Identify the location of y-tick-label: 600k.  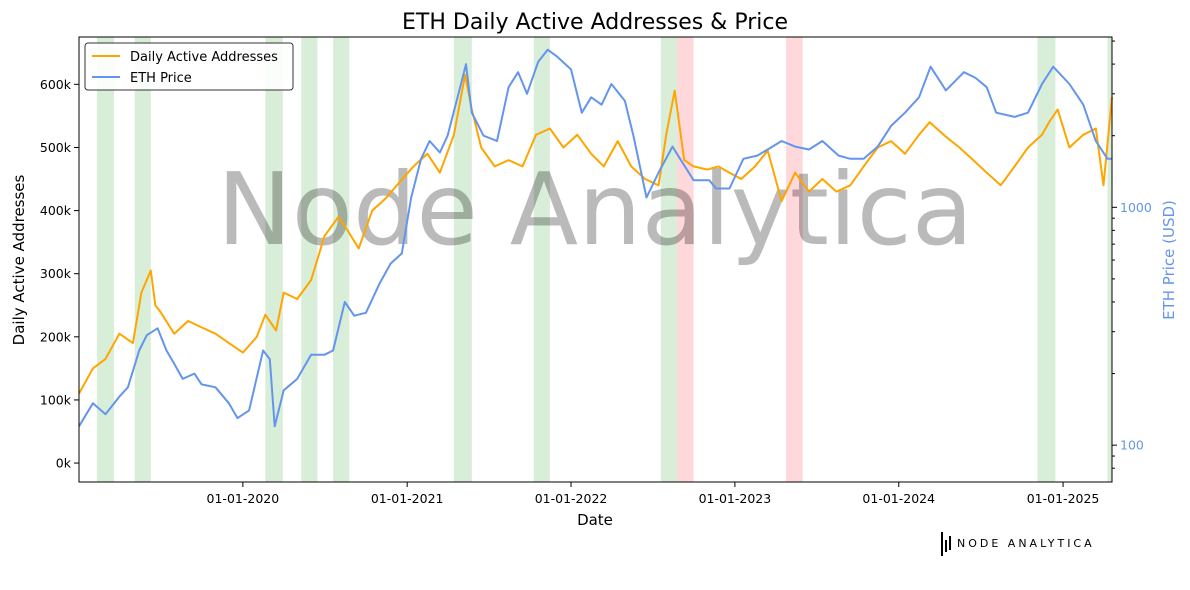
(56, 84).